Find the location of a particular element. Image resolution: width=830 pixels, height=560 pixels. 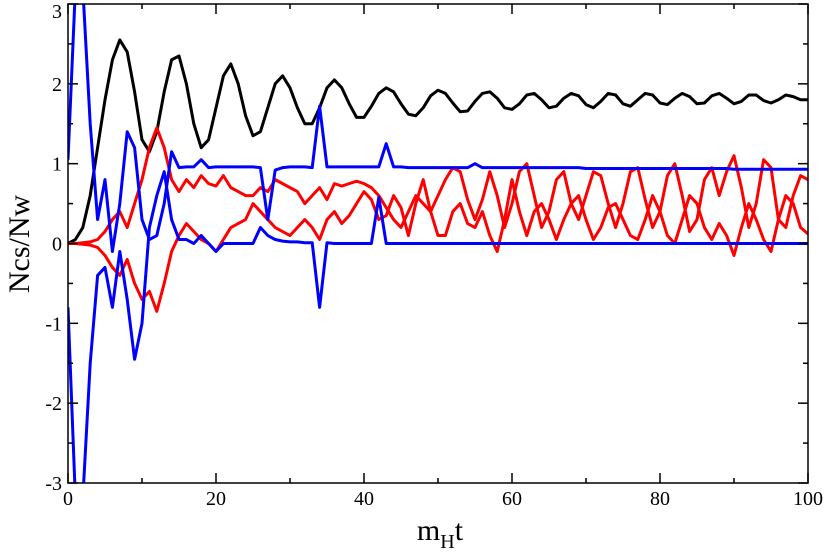

x-tick-label: 40 is located at coordinates (364, 499).